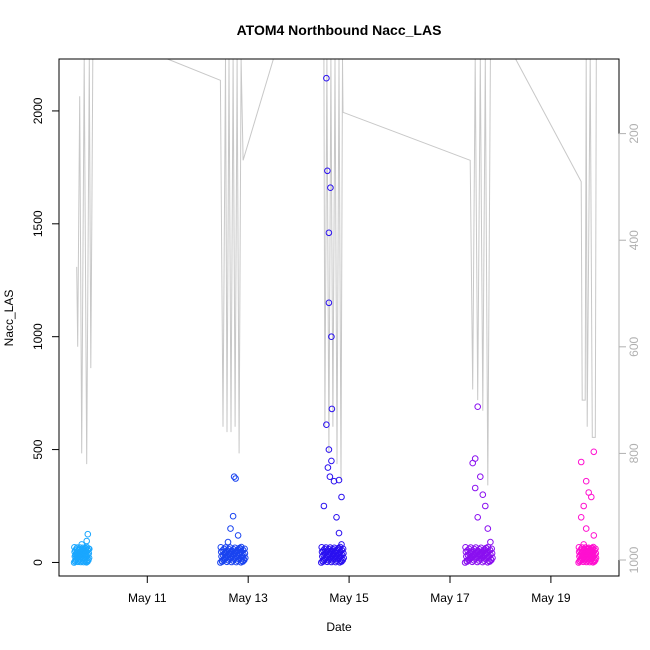 The width and height of the screenshot is (650, 650). Describe the element at coordinates (38, 336) in the screenshot. I see `y-tick-label: 1000` at that location.